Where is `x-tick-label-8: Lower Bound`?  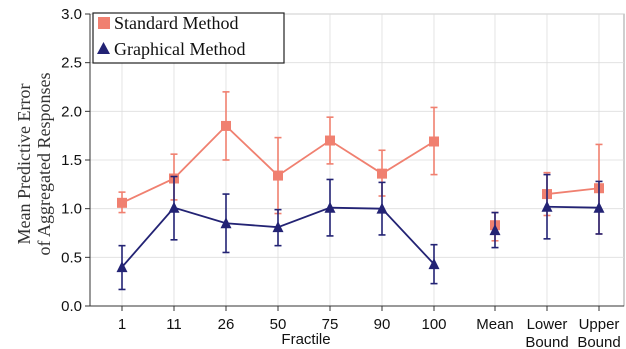 x-tick-label-8: Lower Bound is located at coordinates (546, 332).